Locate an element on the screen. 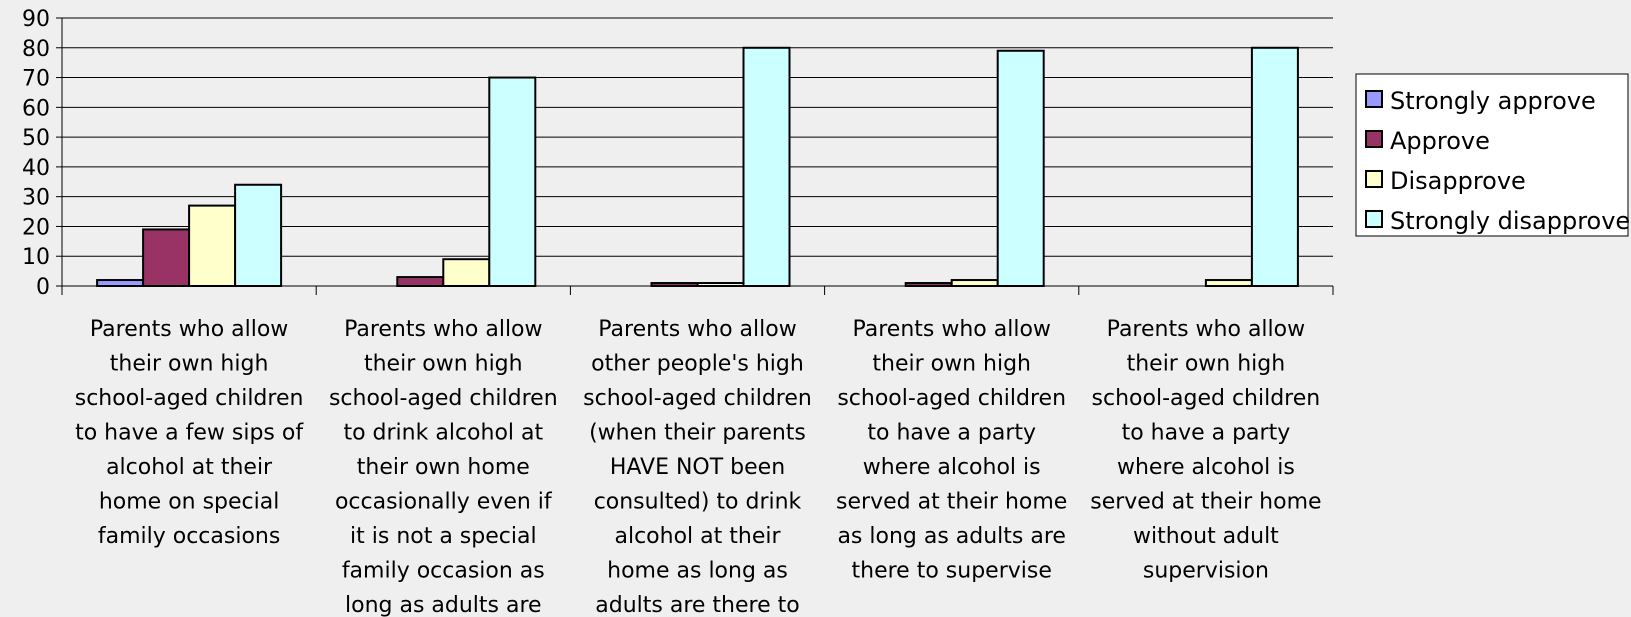 This screenshot has width=1631, height=617. category-label-line: family occasions is located at coordinates (189, 536).